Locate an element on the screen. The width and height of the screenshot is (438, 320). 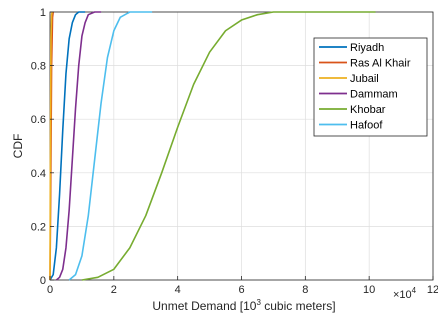
y-tick-label: 0.6 is located at coordinates (38, 120).